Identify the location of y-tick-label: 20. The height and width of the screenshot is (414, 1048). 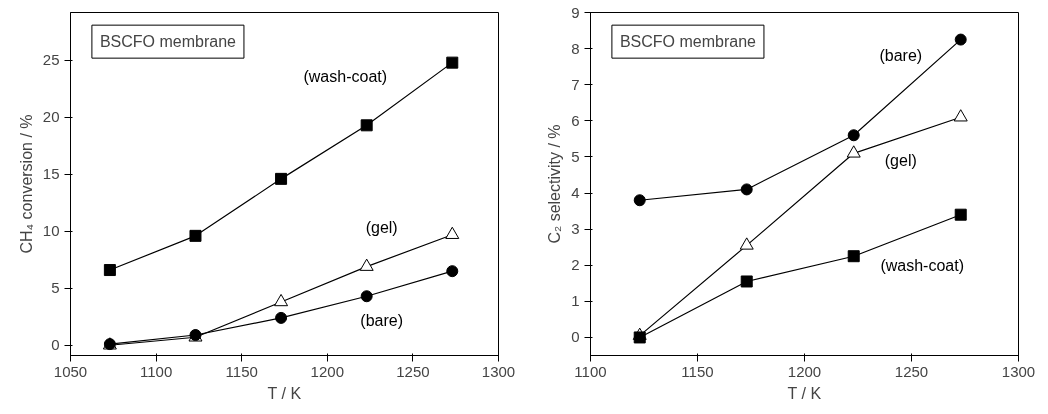
(51, 117).